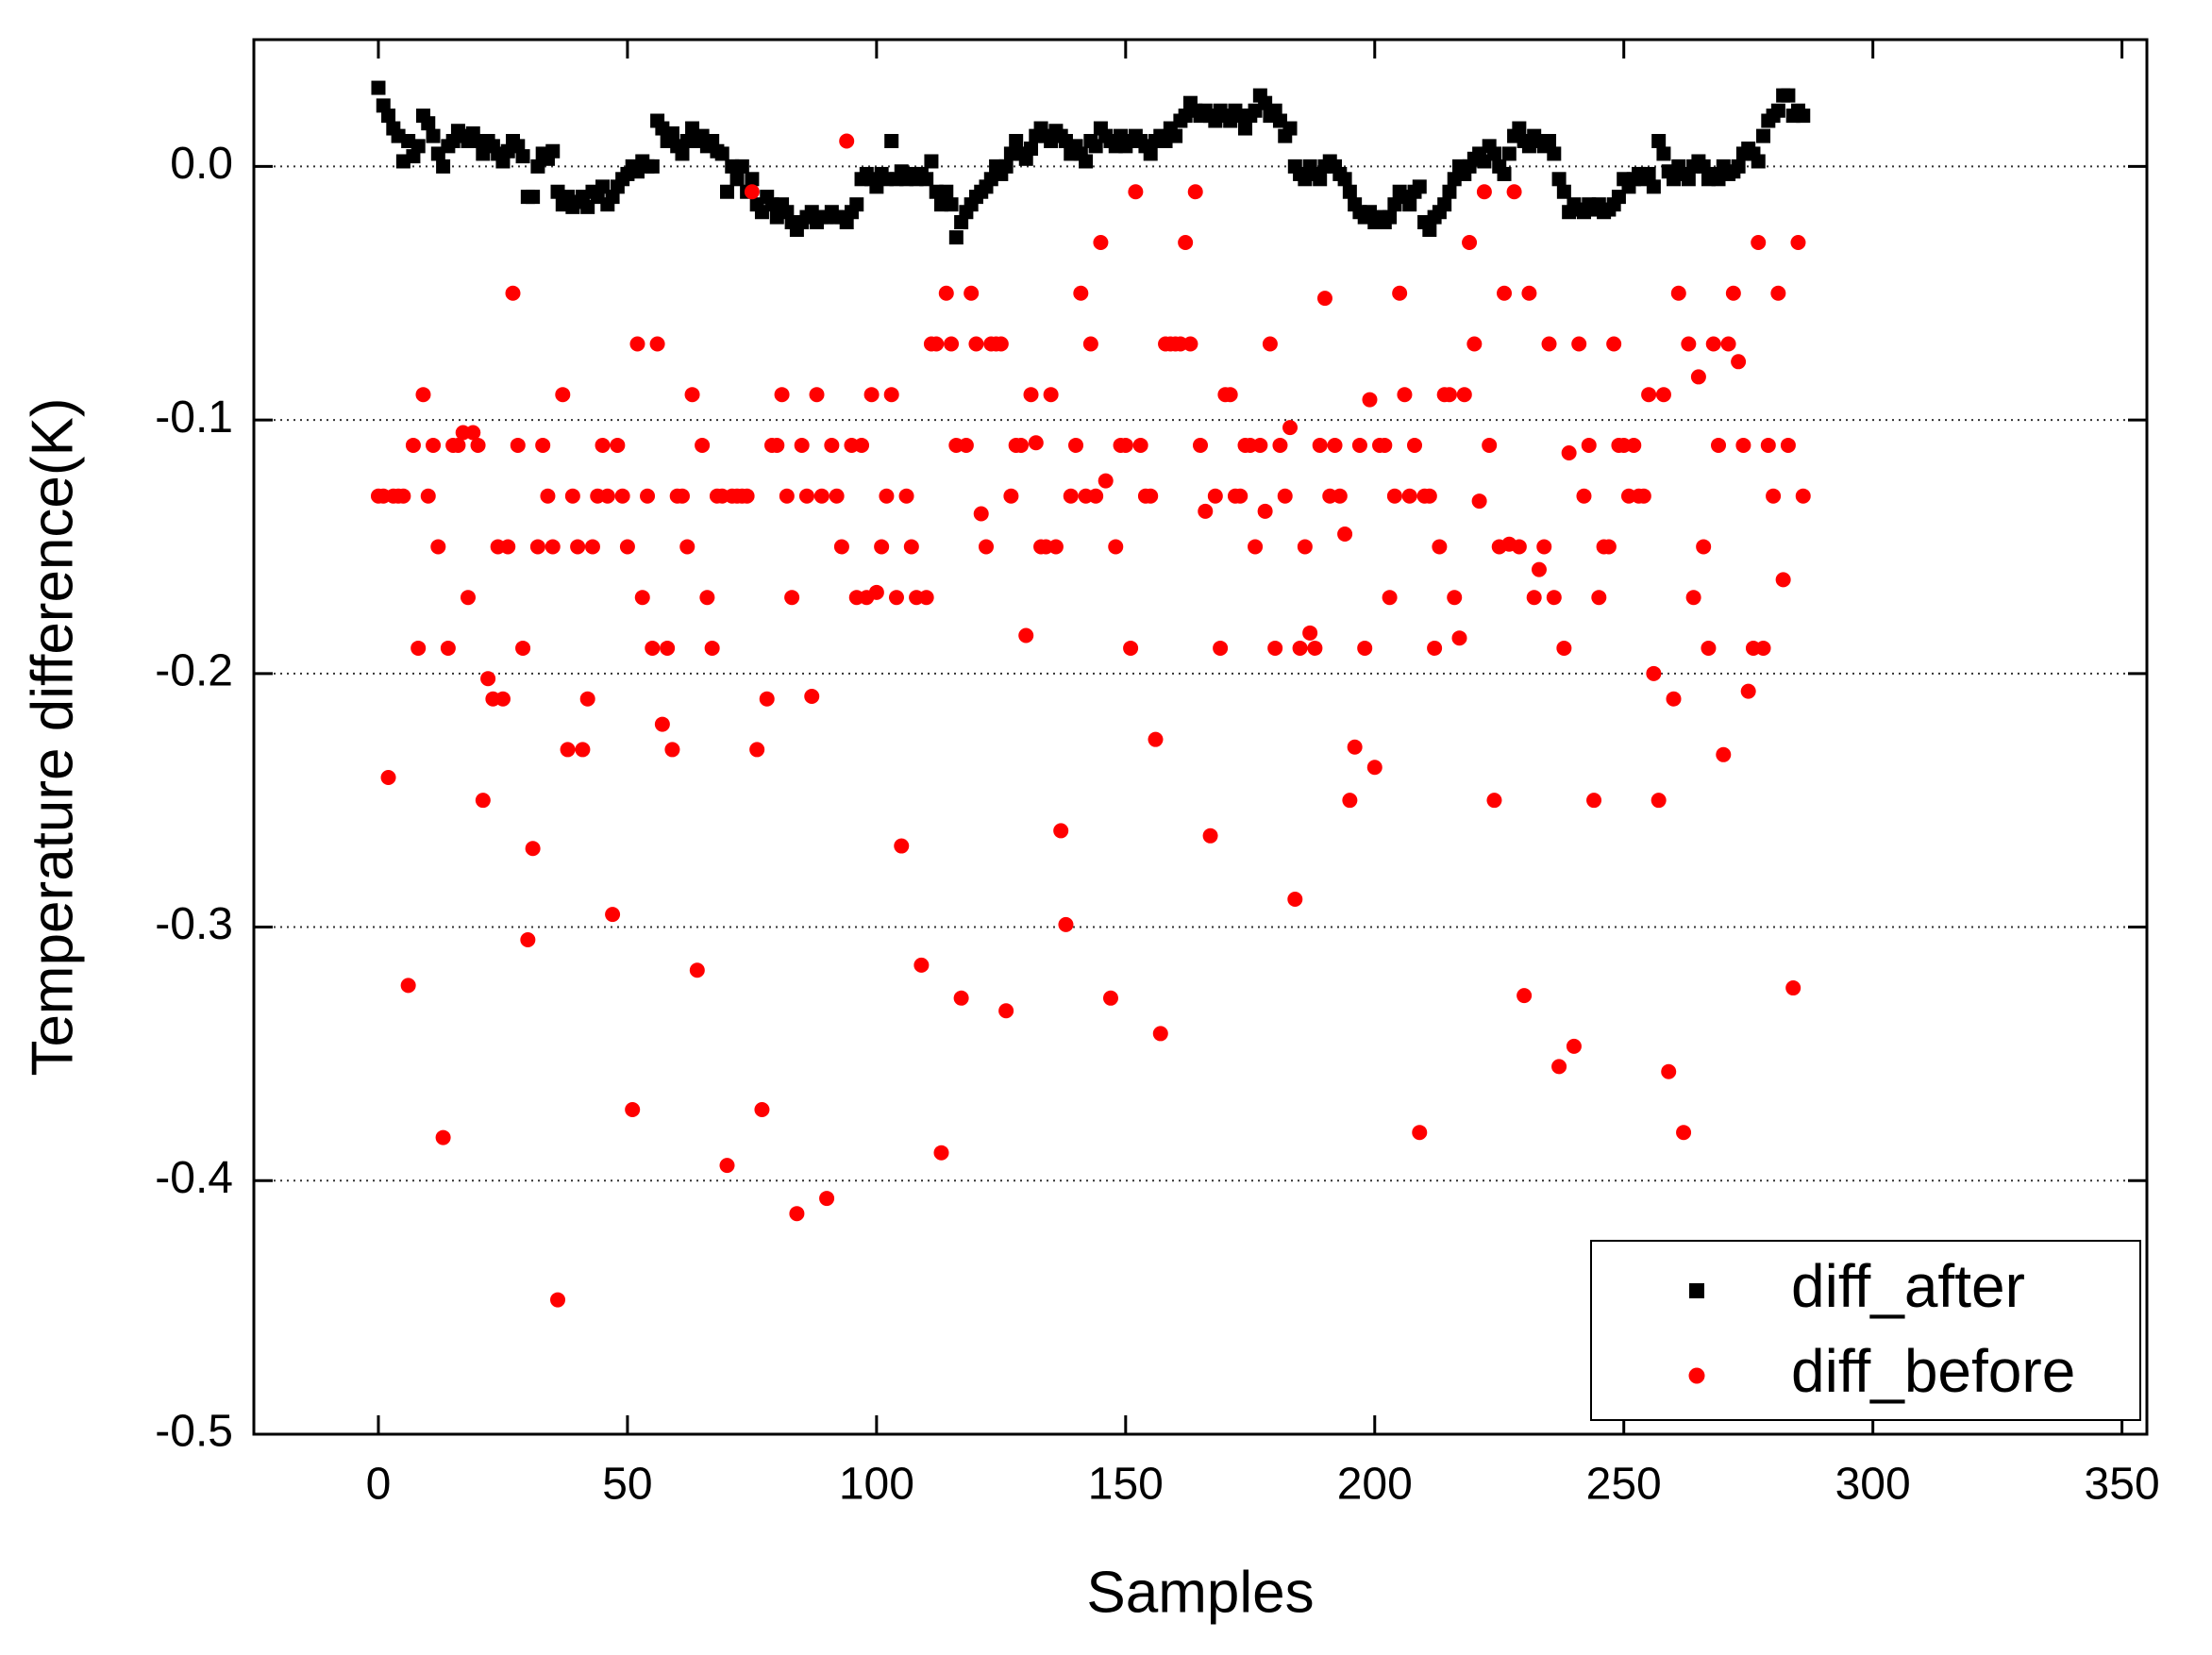 The height and width of the screenshot is (1655, 2212). Describe the element at coordinates (1126, 1485) in the screenshot. I see `x-tick-label: 150` at that location.